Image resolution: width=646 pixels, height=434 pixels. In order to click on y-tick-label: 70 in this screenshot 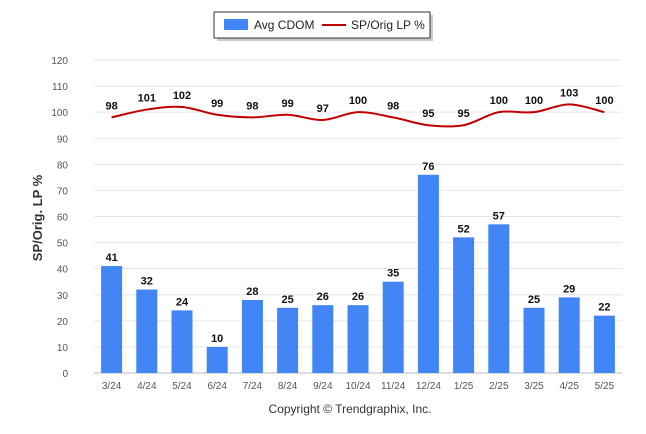, I will do `click(63, 191)`.